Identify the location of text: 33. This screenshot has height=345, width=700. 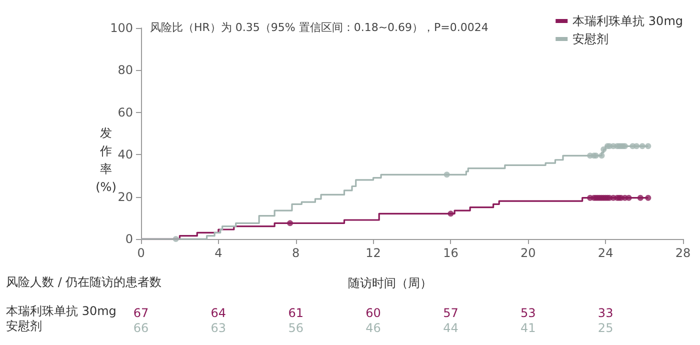
(606, 313).